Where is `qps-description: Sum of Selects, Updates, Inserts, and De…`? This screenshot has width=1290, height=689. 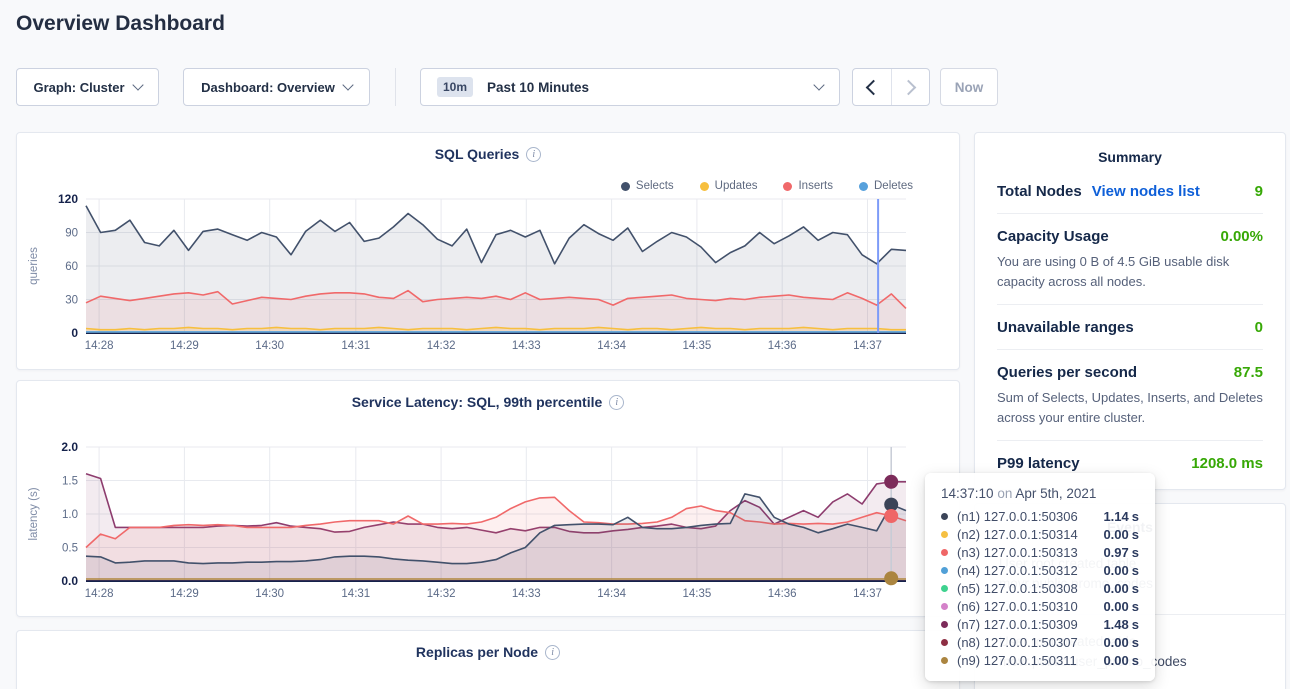 qps-description: Sum of Selects, Updates, Inserts, and De… is located at coordinates (1130, 407).